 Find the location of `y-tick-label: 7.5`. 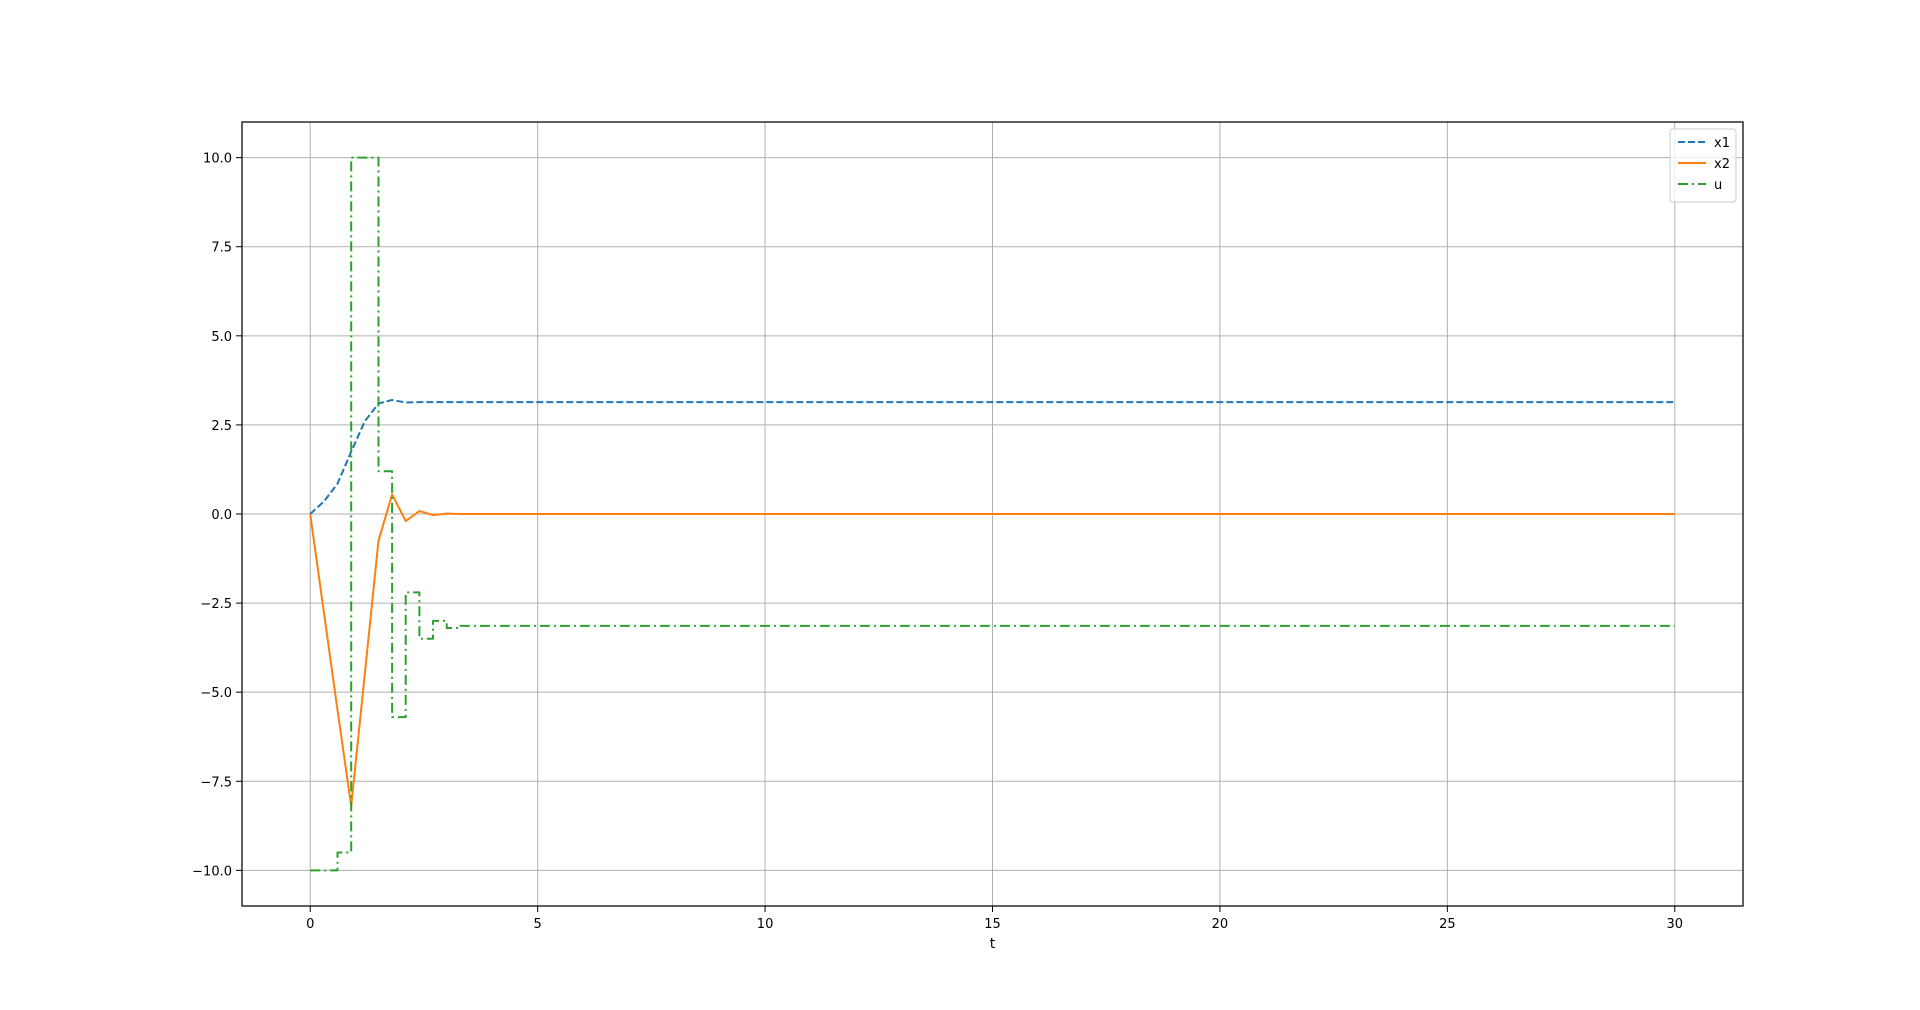

y-tick-label: 7.5 is located at coordinates (221, 248).